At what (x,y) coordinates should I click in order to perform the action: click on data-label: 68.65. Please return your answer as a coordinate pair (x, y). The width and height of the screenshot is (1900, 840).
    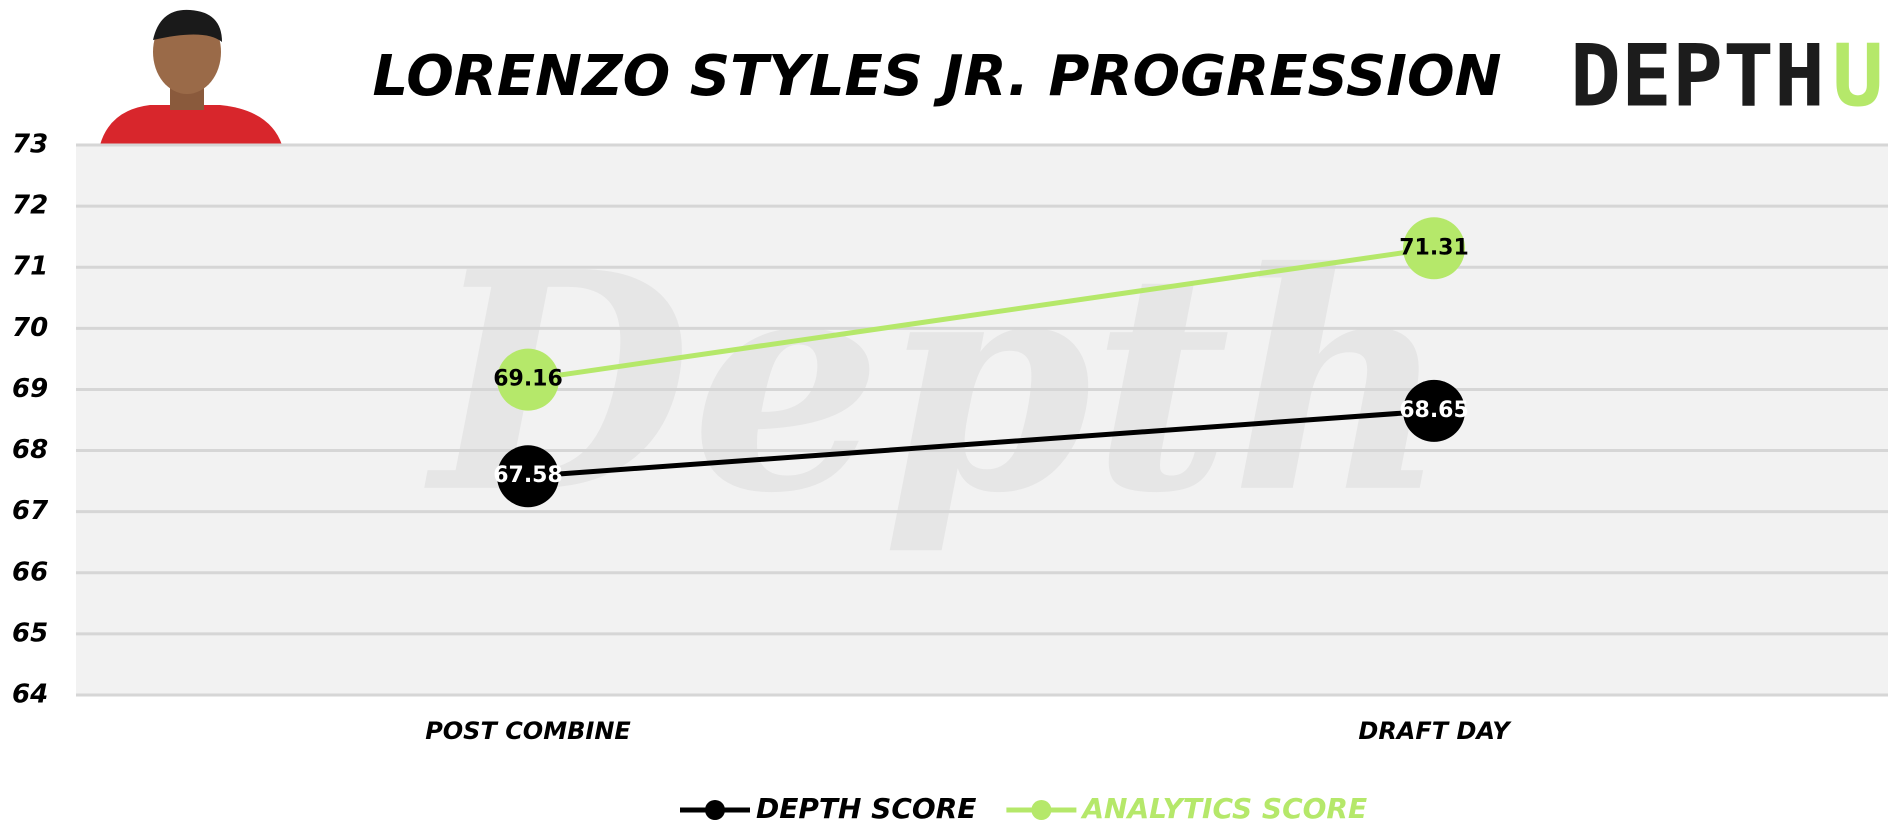
    Looking at the image, I should click on (1434, 410).